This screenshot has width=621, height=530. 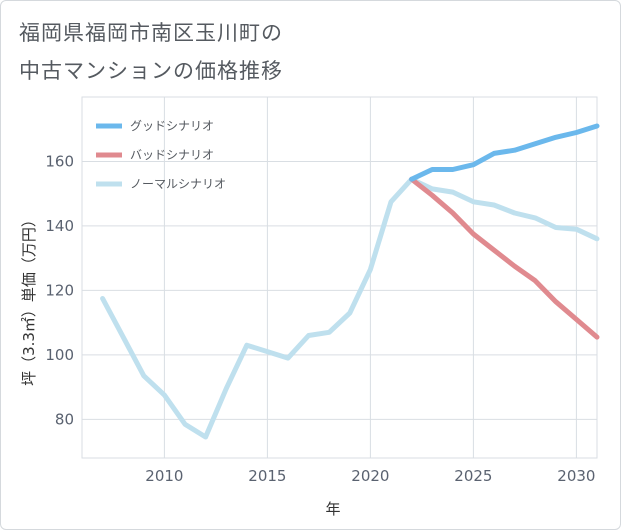 I want to click on y-tick-label: 140, so click(x=59, y=226).